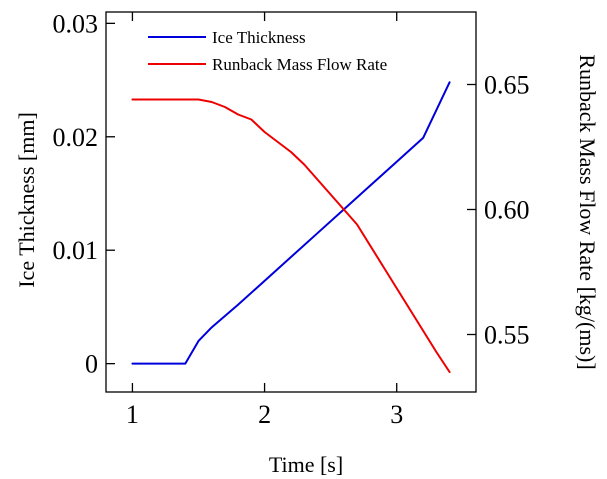 The image size is (607, 479). What do you see at coordinates (76, 250) in the screenshot?
I see `left-y-tick-label: 0.01` at bounding box center [76, 250].